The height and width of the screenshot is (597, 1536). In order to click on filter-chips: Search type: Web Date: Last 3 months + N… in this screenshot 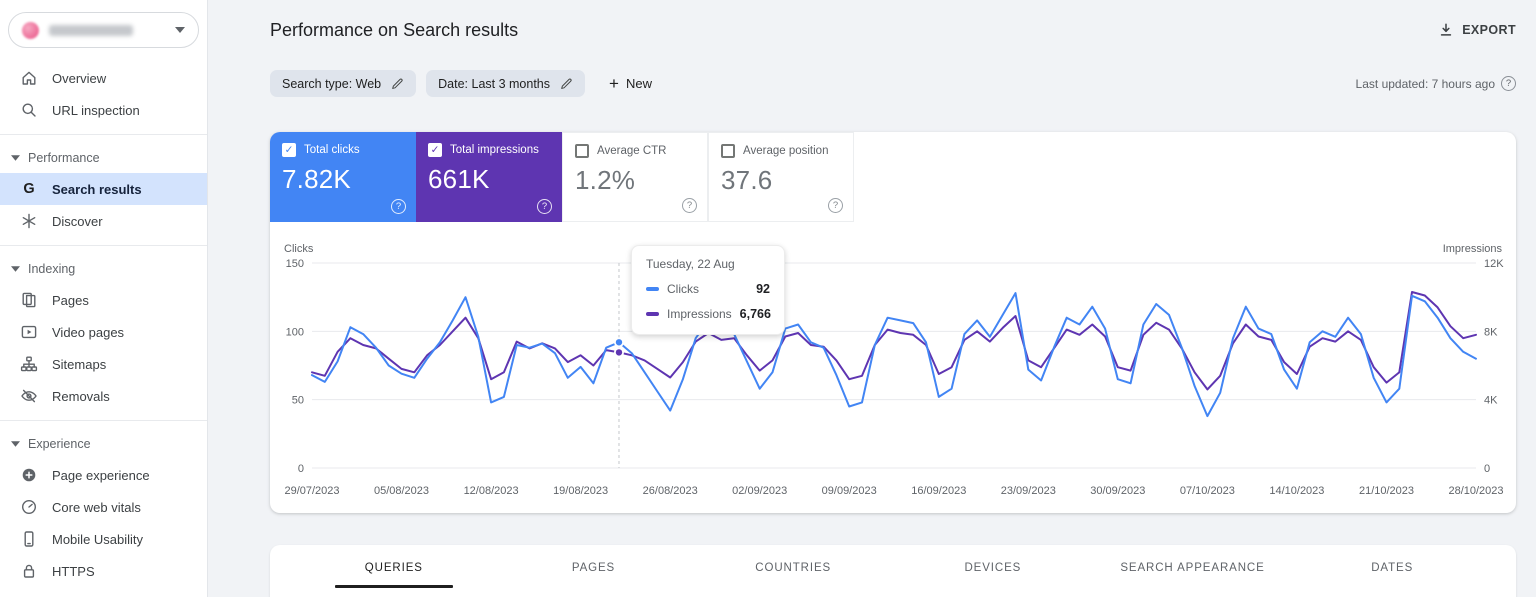, I will do `click(461, 83)`.